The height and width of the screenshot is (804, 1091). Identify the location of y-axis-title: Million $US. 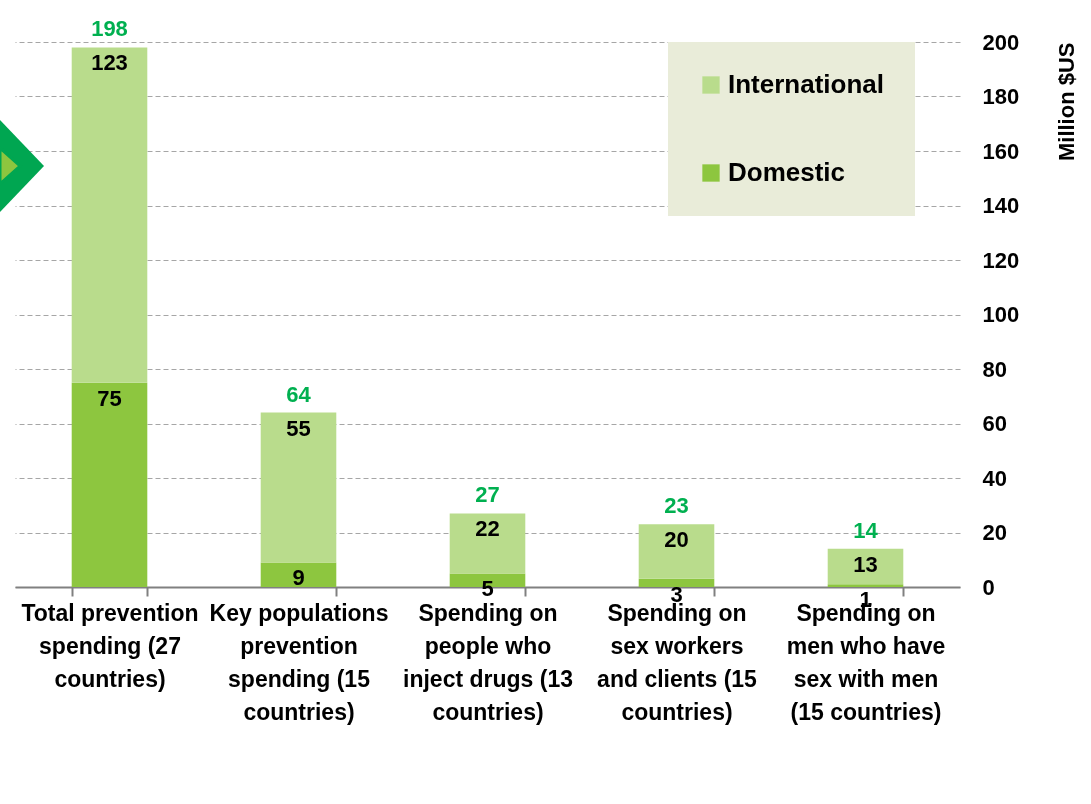
(1066, 102).